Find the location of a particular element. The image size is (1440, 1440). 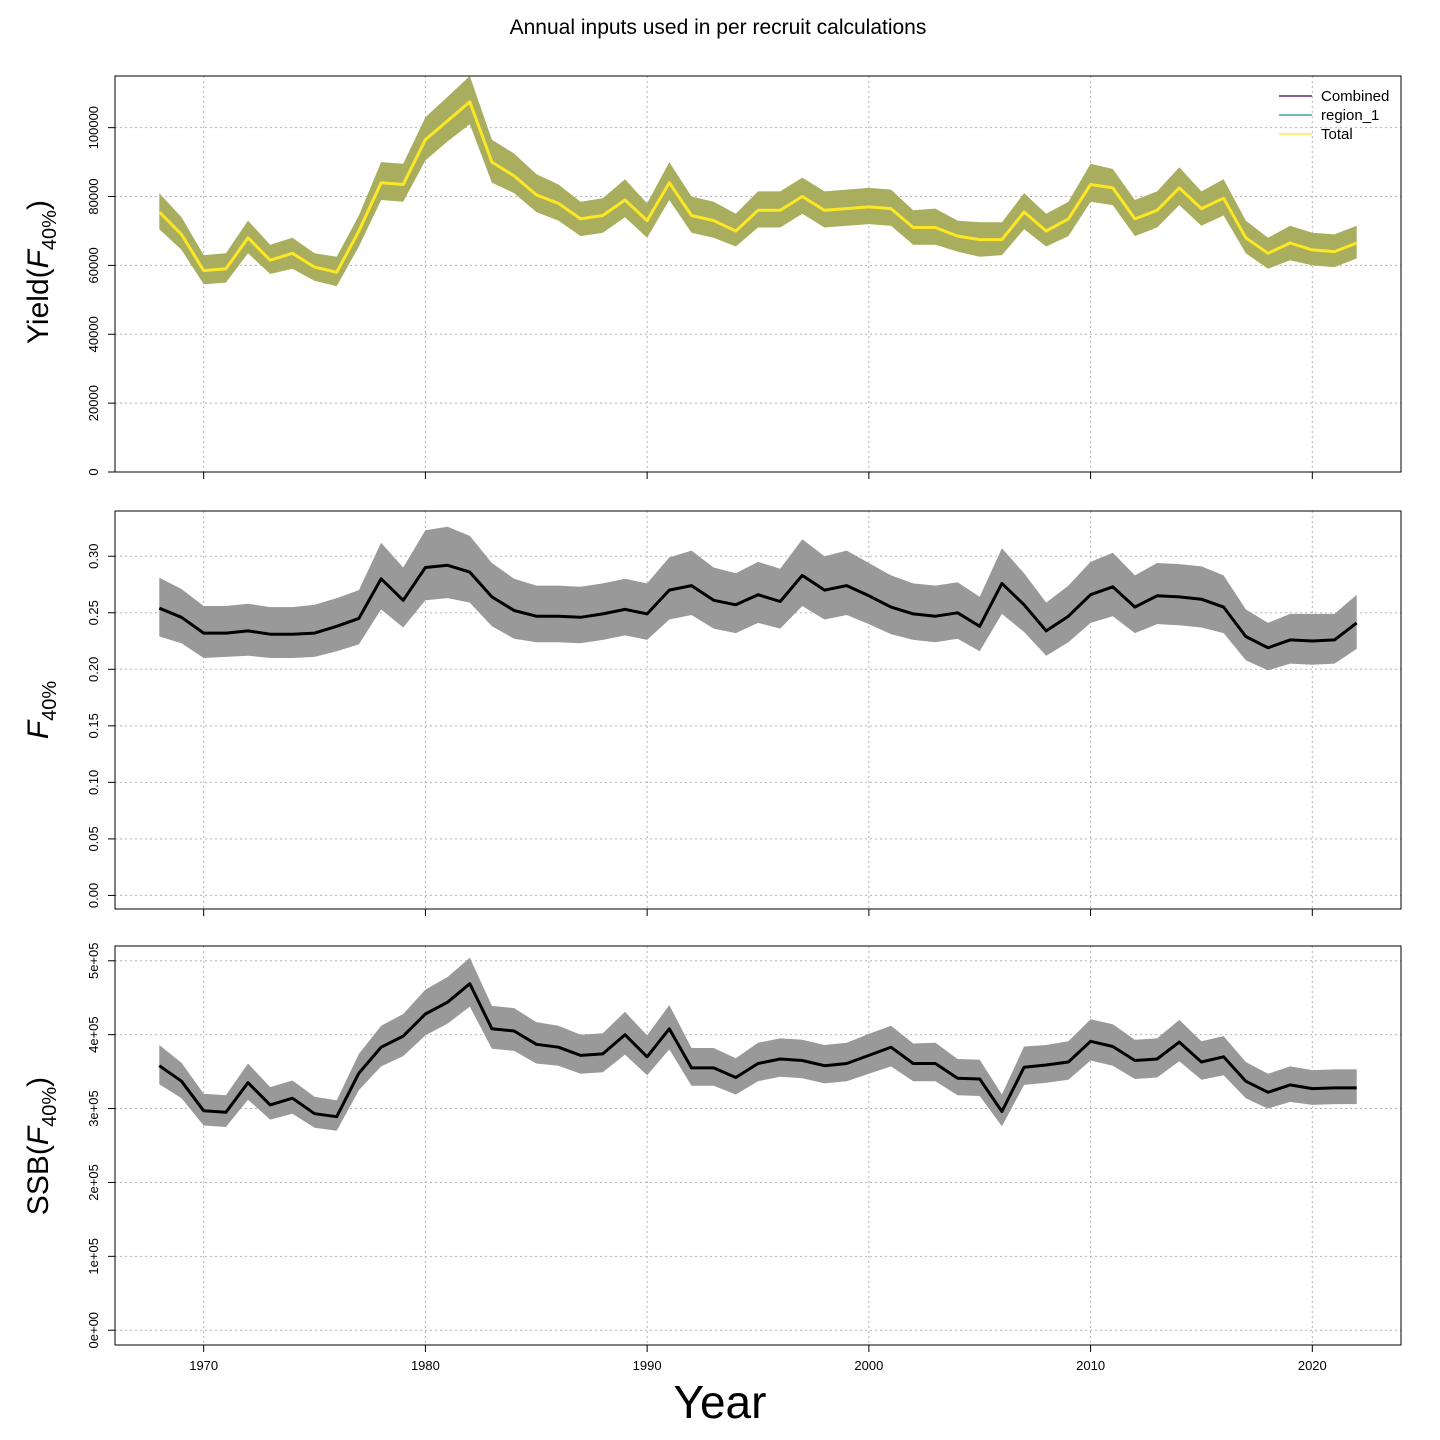

series-line-f40 is located at coordinates (758, 606).